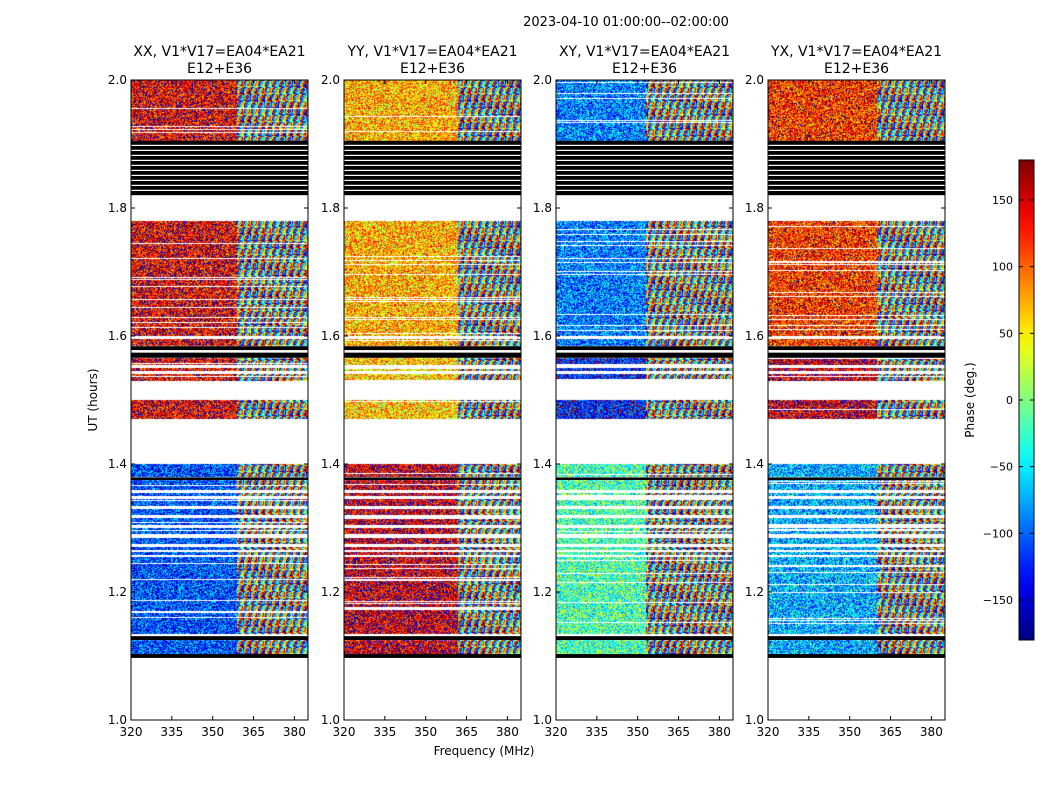  Describe the element at coordinates (970, 399) in the screenshot. I see `colorbar-label: Phase (deg.)` at that location.